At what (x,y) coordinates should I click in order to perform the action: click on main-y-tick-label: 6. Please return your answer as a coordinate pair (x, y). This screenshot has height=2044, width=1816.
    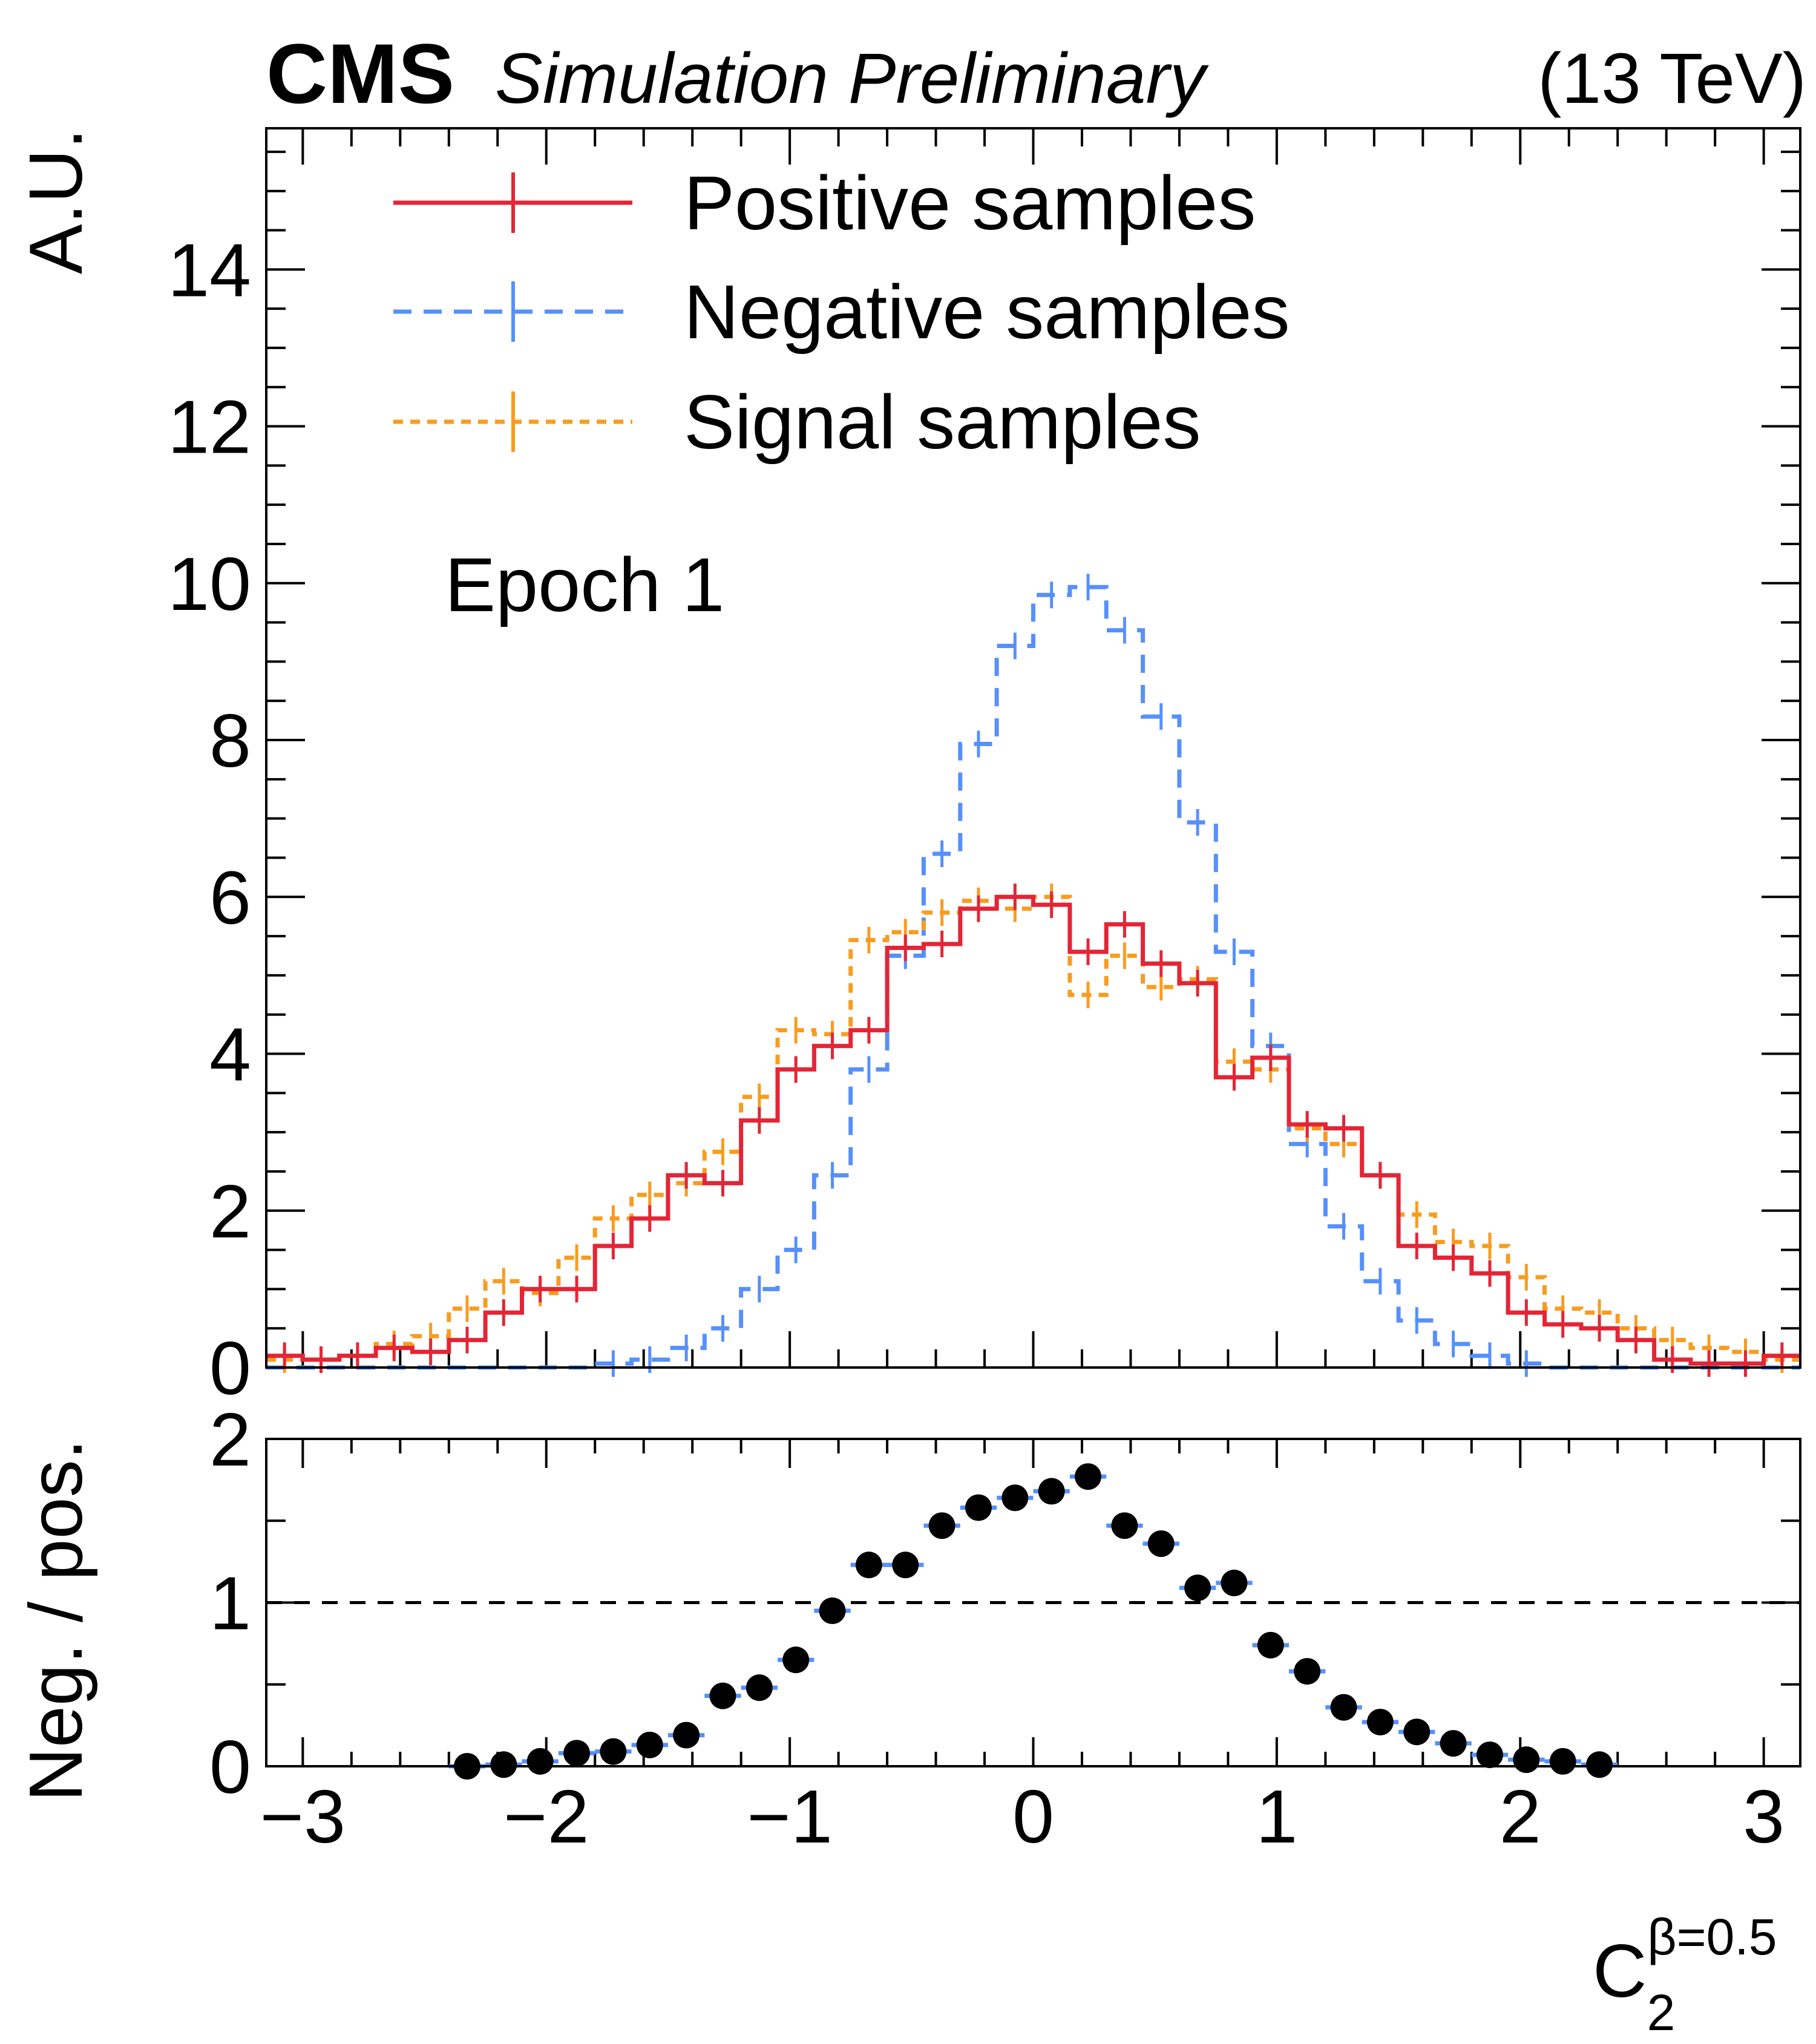
    Looking at the image, I should click on (230, 898).